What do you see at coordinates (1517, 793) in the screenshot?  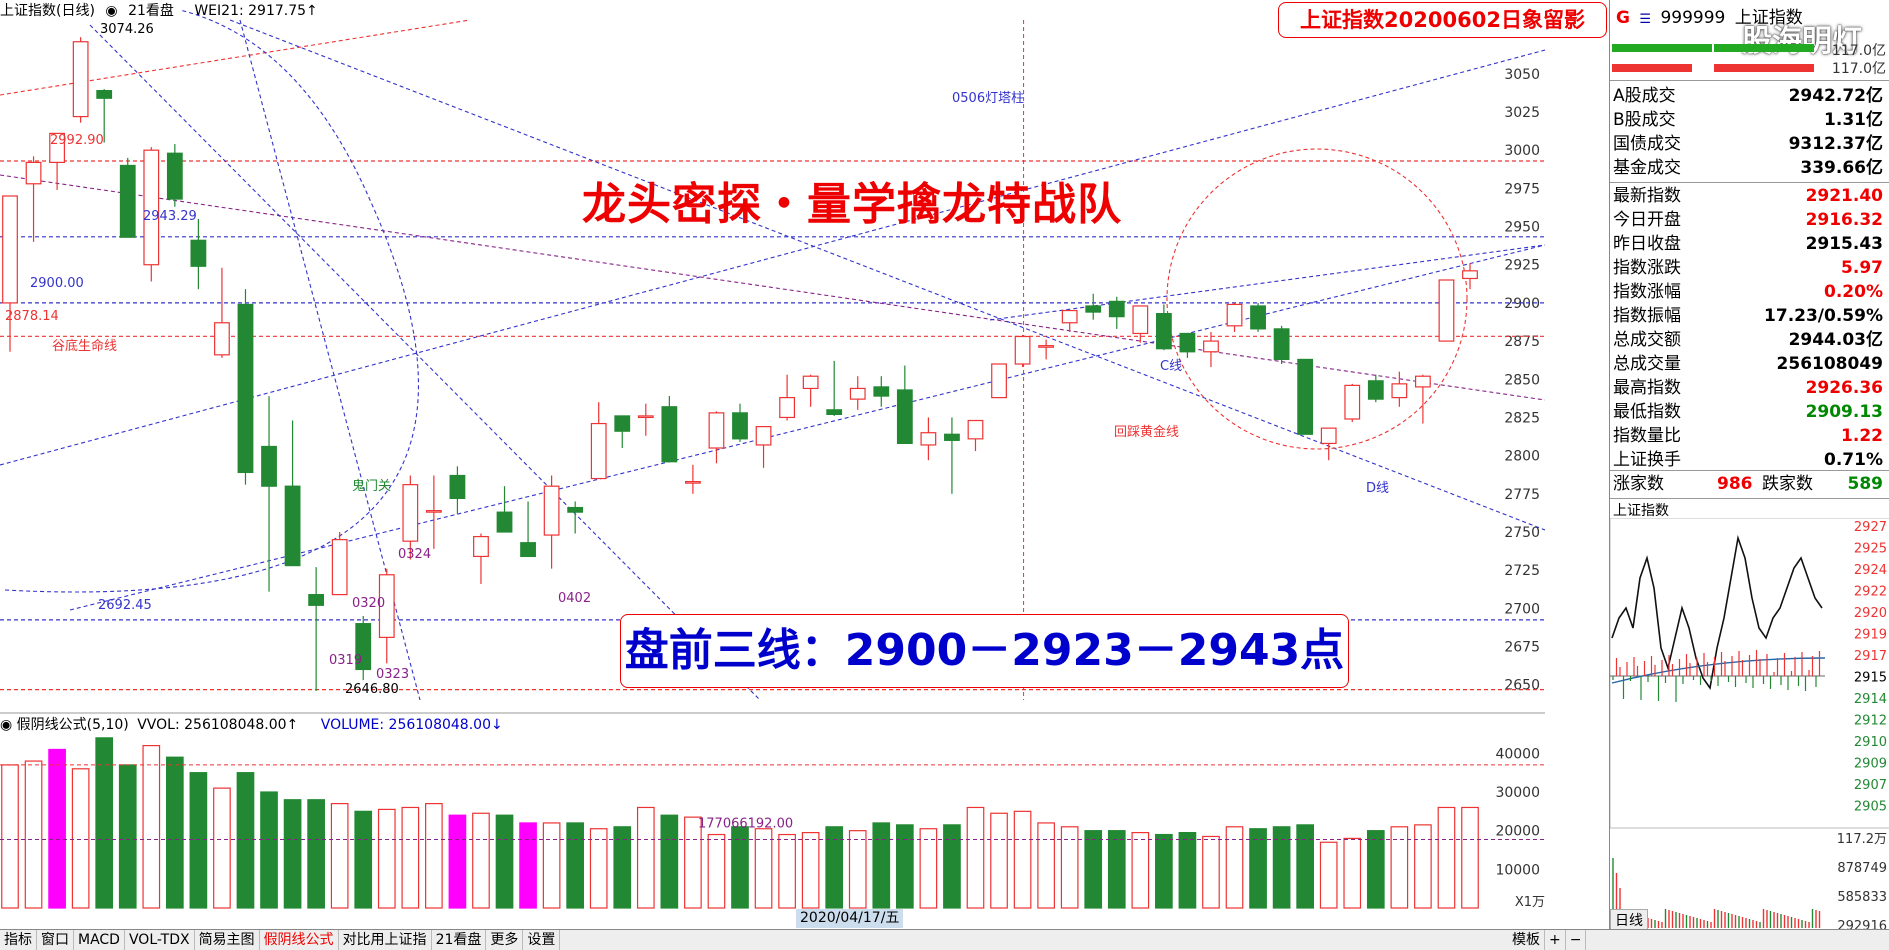 I see `volume-tick-label: 30000` at bounding box center [1517, 793].